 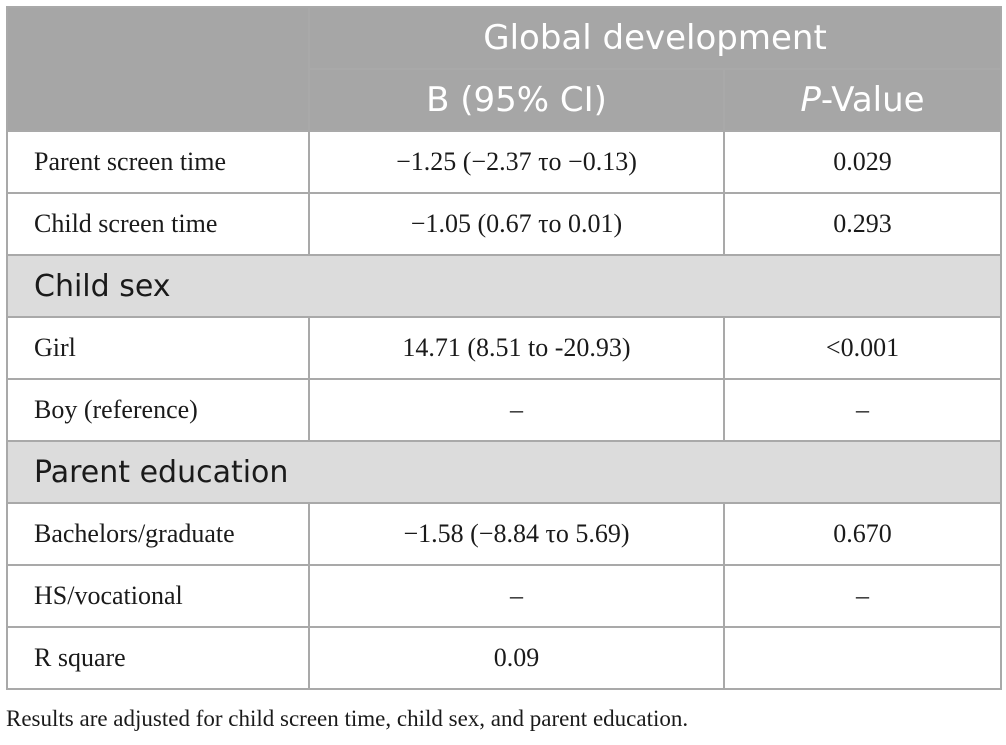 I want to click on row-label: Child screen time, so click(x=158, y=224).